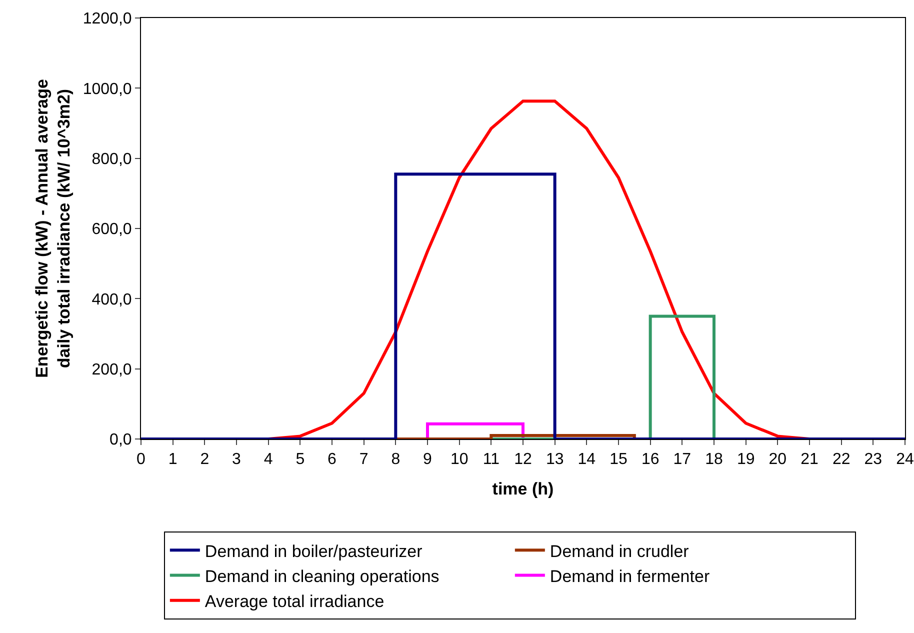 The image size is (914, 633). I want to click on legend-label: Demand in crudler, so click(620, 551).